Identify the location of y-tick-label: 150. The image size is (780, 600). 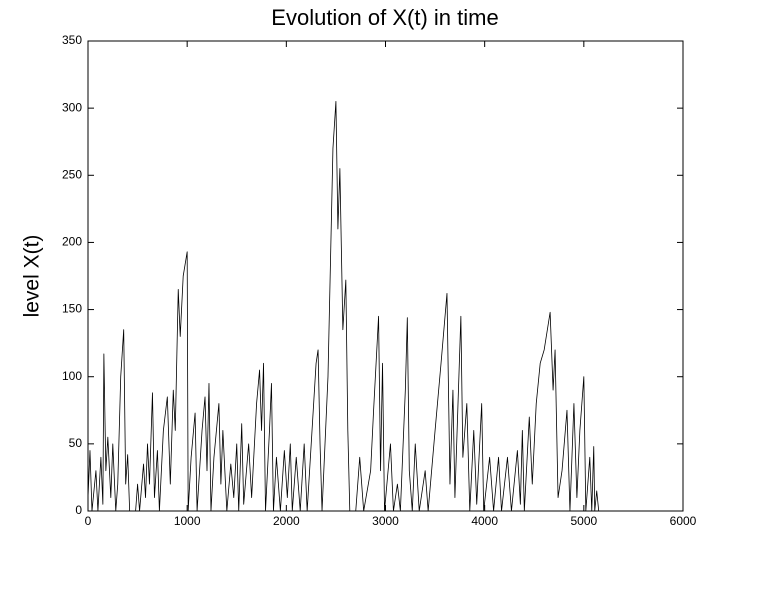
(72, 309).